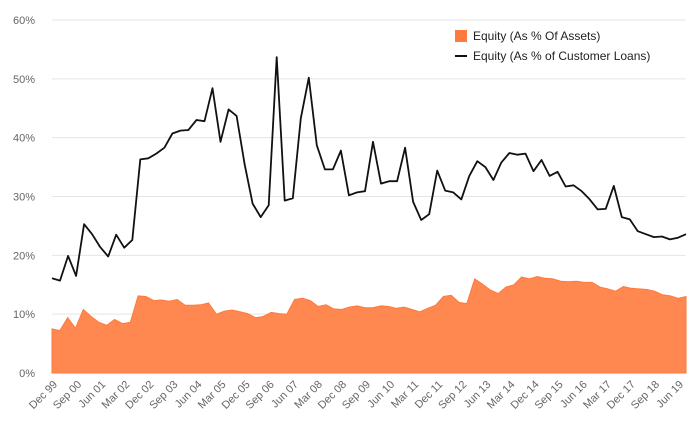  I want to click on y-tick-label: 20%, so click(24, 256).